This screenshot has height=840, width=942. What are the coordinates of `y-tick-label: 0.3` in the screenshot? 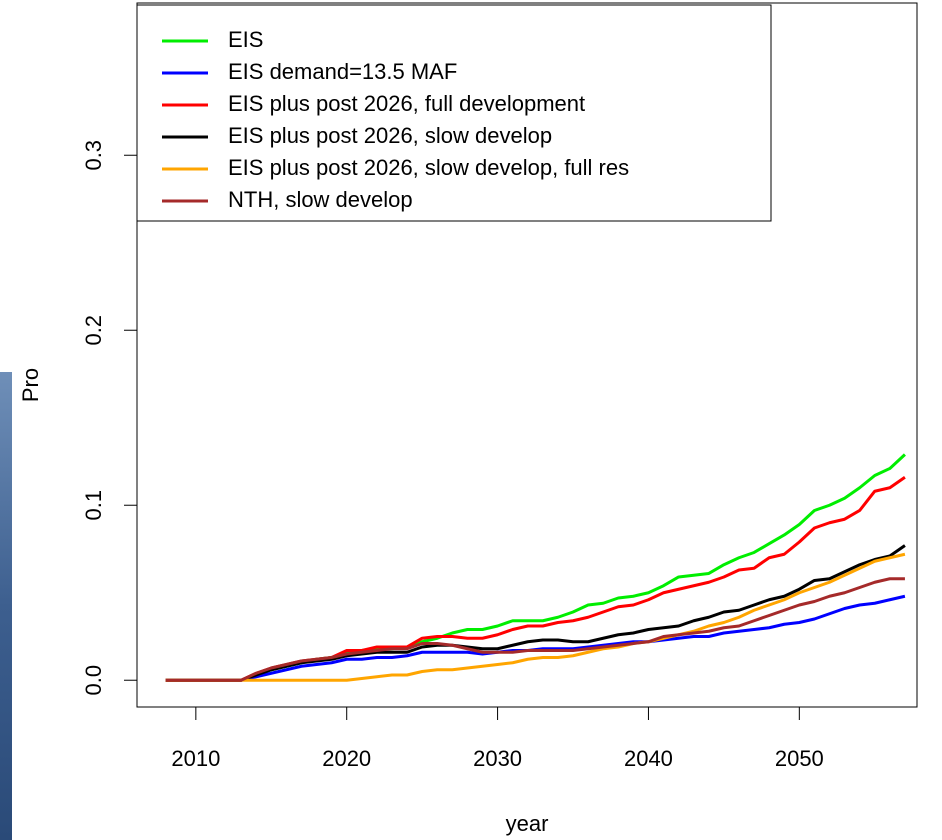 It's located at (93, 155).